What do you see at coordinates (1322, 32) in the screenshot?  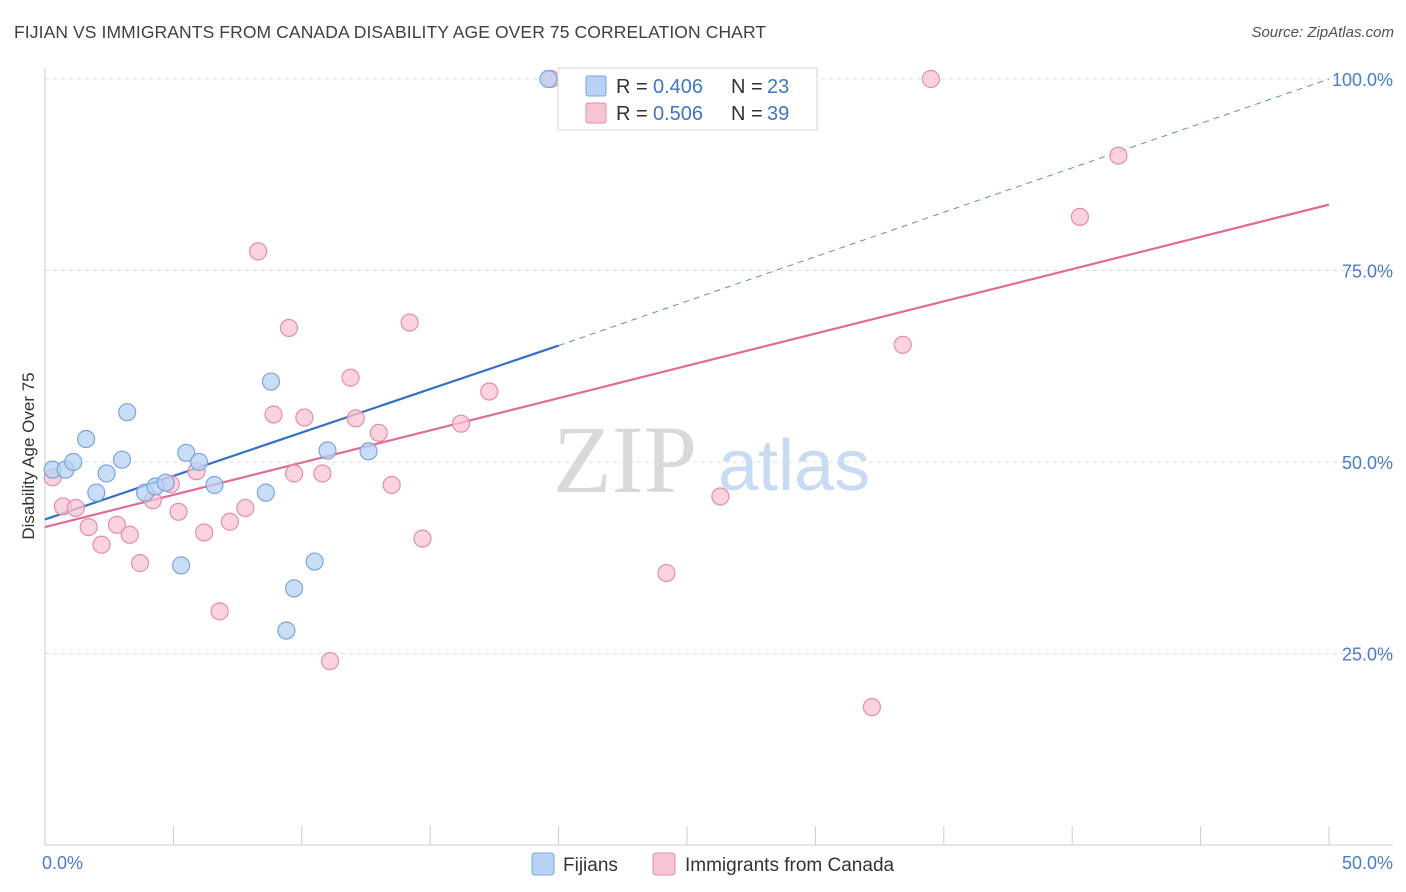 I see `chart-source: Source: ZipAtlas.com` at bounding box center [1322, 32].